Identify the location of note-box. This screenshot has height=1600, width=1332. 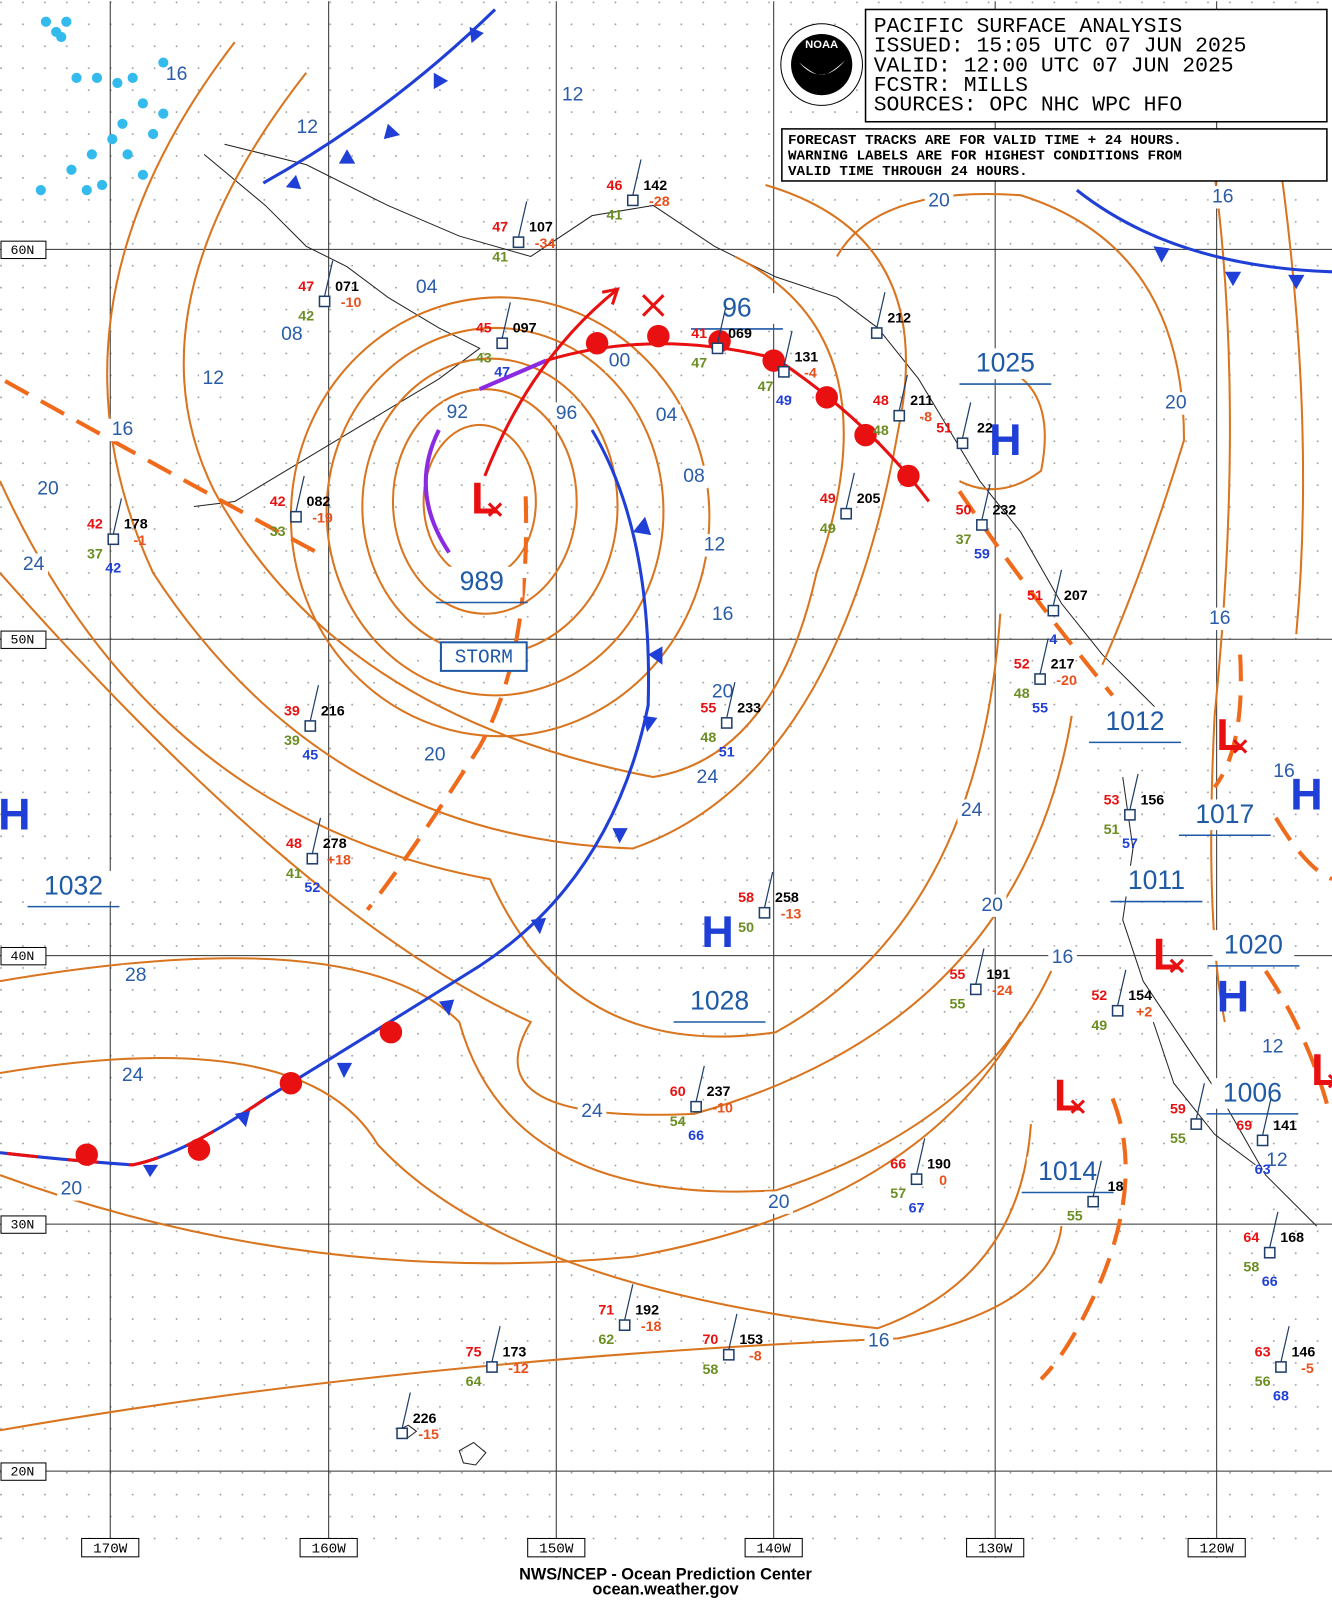
(1054, 155).